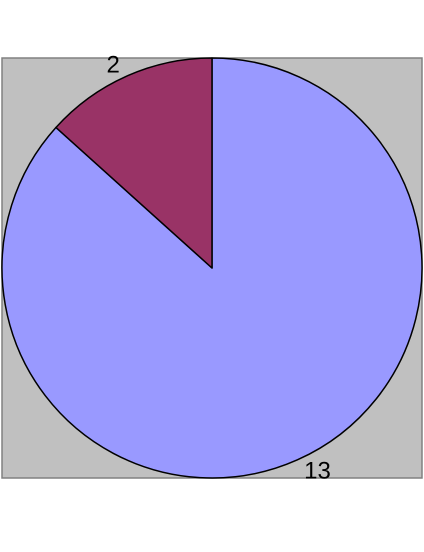 The image size is (424, 552). Describe the element at coordinates (317, 471) in the screenshot. I see `data-label: 13` at that location.